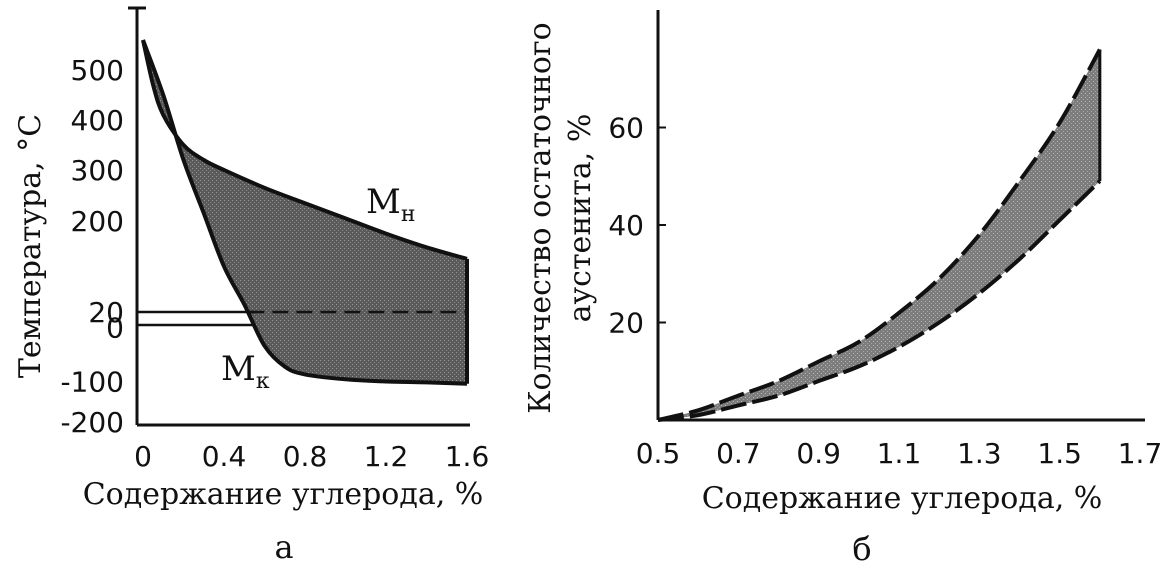  What do you see at coordinates (143, 456) in the screenshot?
I see `chart-a-x-tick-label: 0` at bounding box center [143, 456].